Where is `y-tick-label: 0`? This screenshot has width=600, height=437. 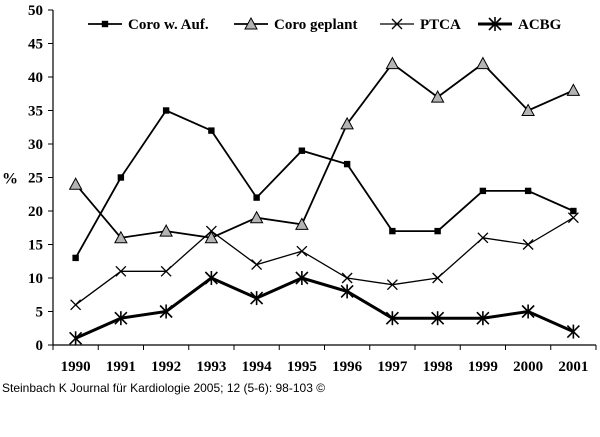 y-tick-label: 0 is located at coordinates (40, 346).